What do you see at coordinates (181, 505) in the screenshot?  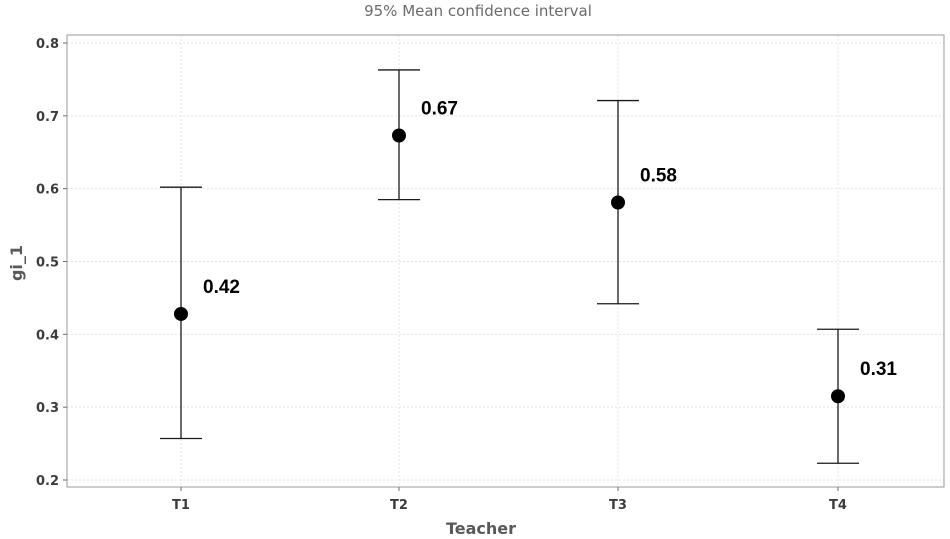 I see `x-tick-label: T1` at bounding box center [181, 505].